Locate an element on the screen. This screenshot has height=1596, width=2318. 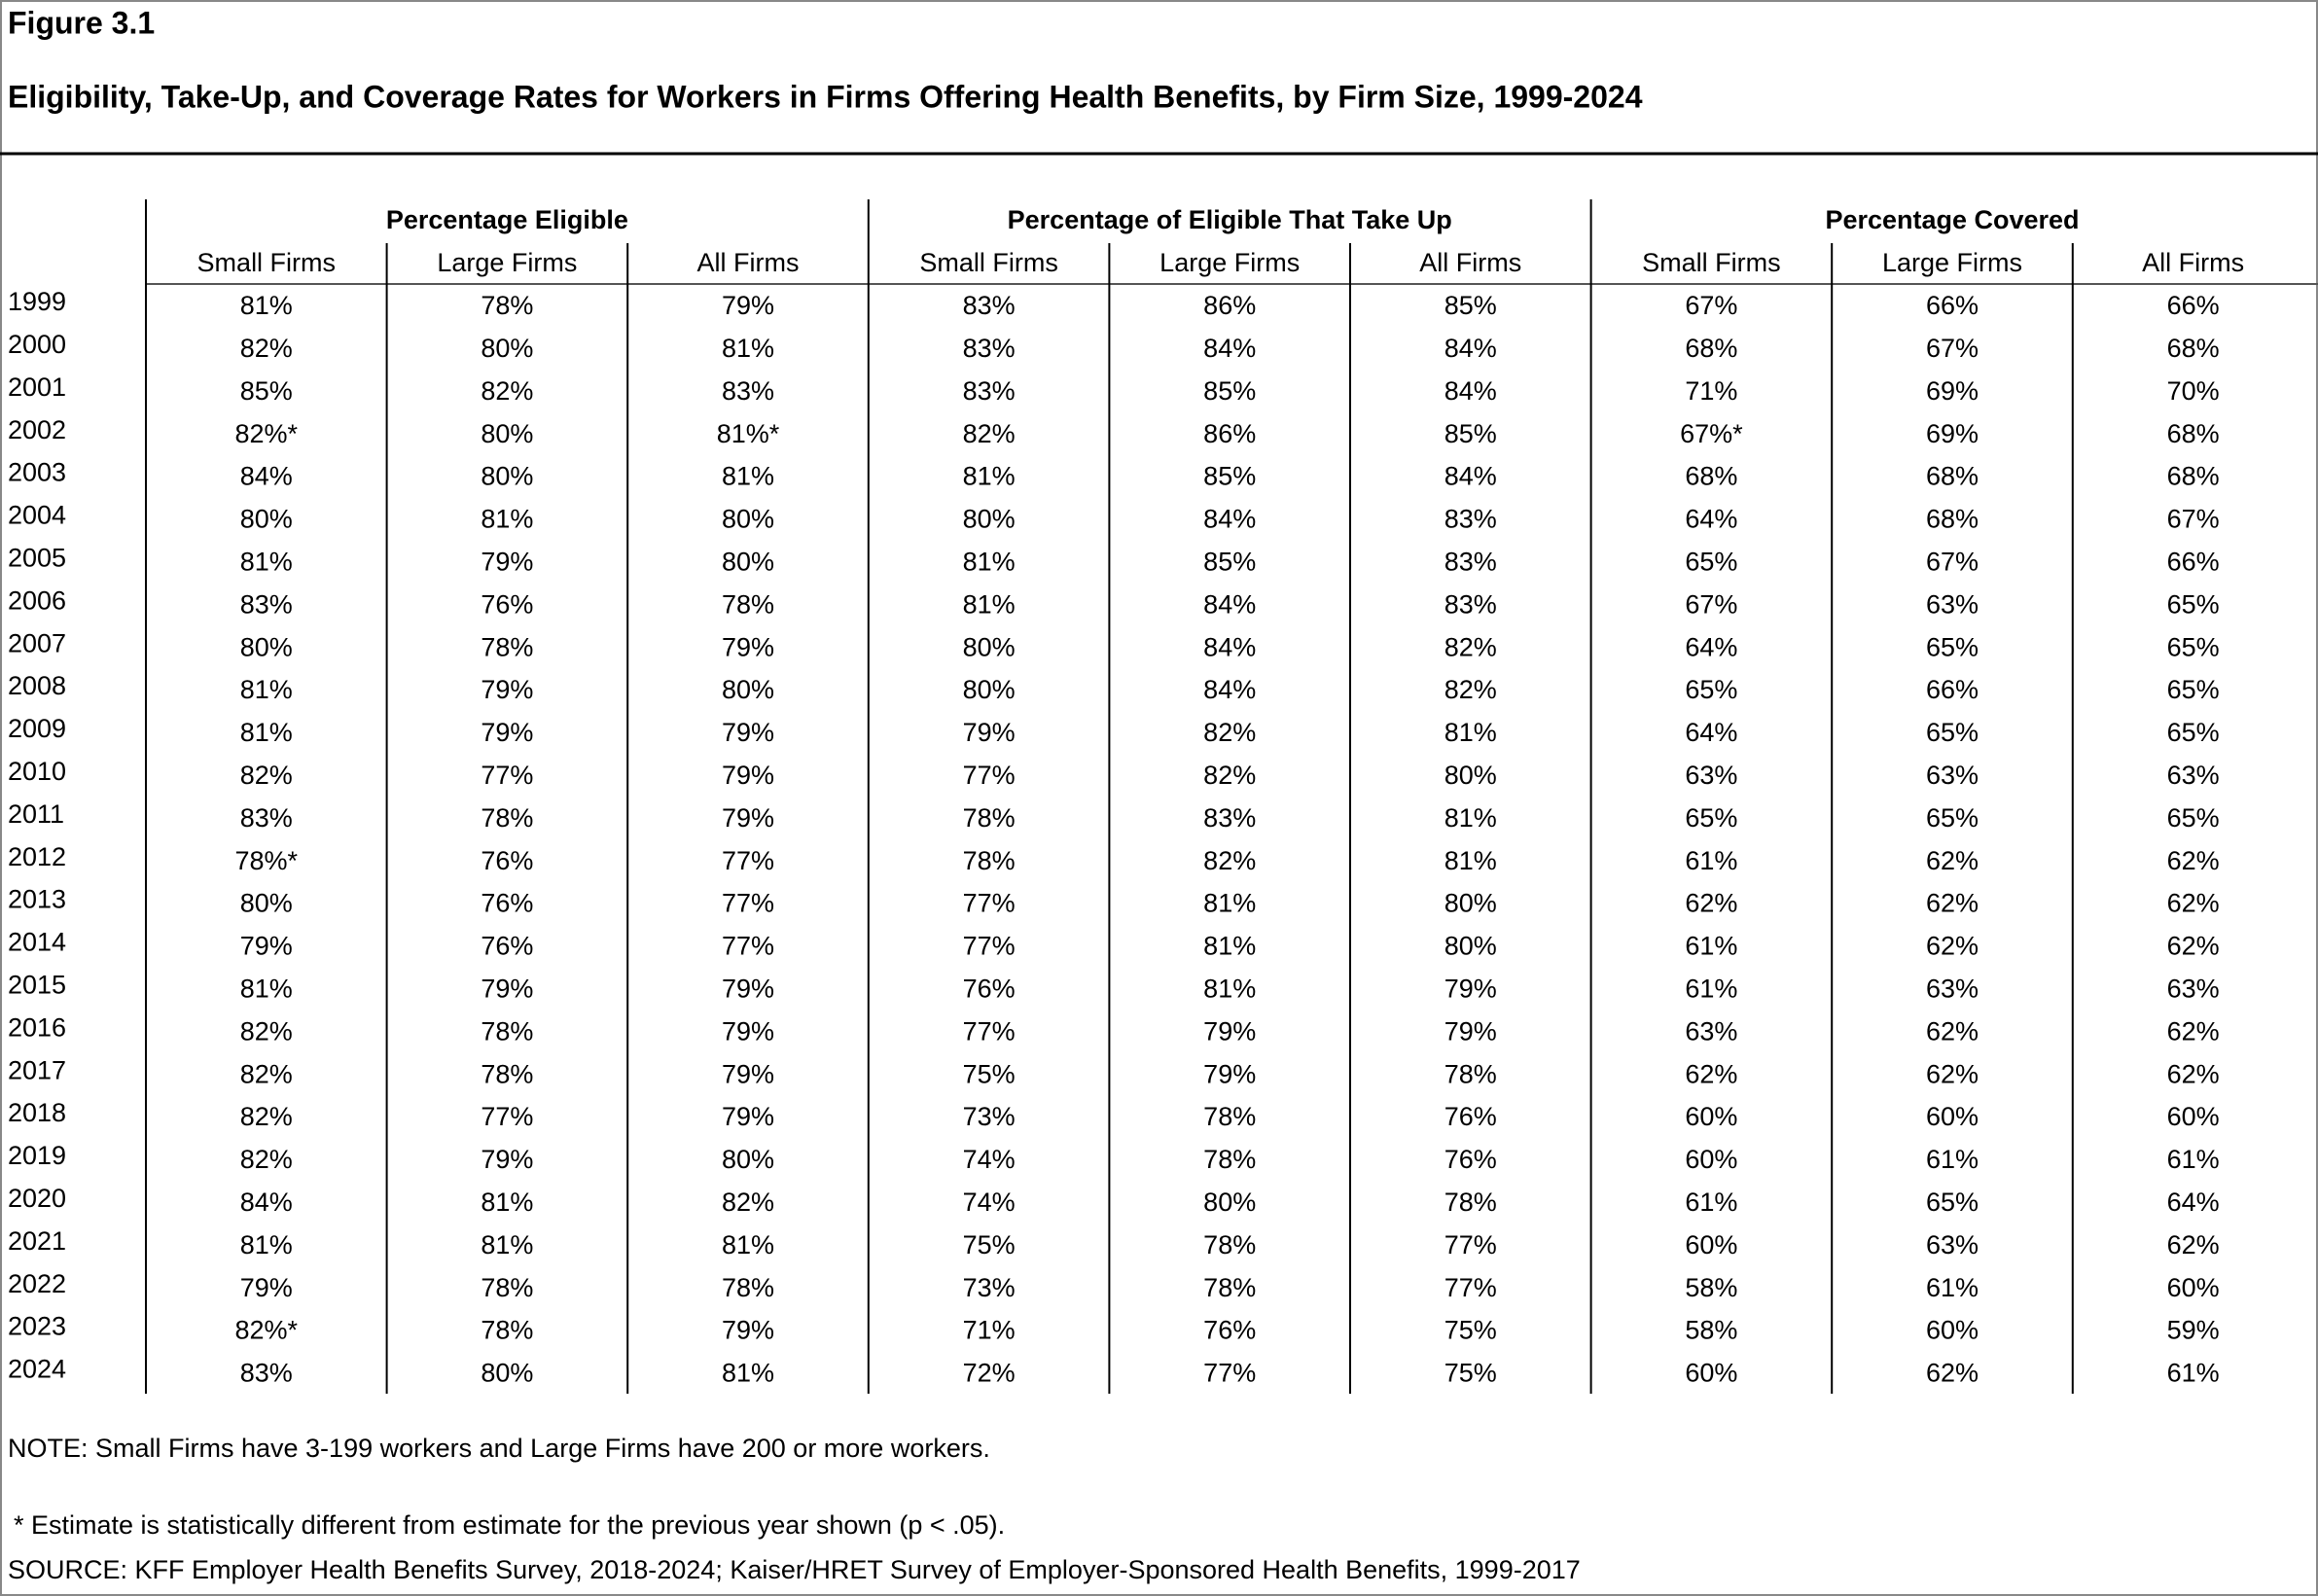
cell: 64% is located at coordinates (1711, 519).